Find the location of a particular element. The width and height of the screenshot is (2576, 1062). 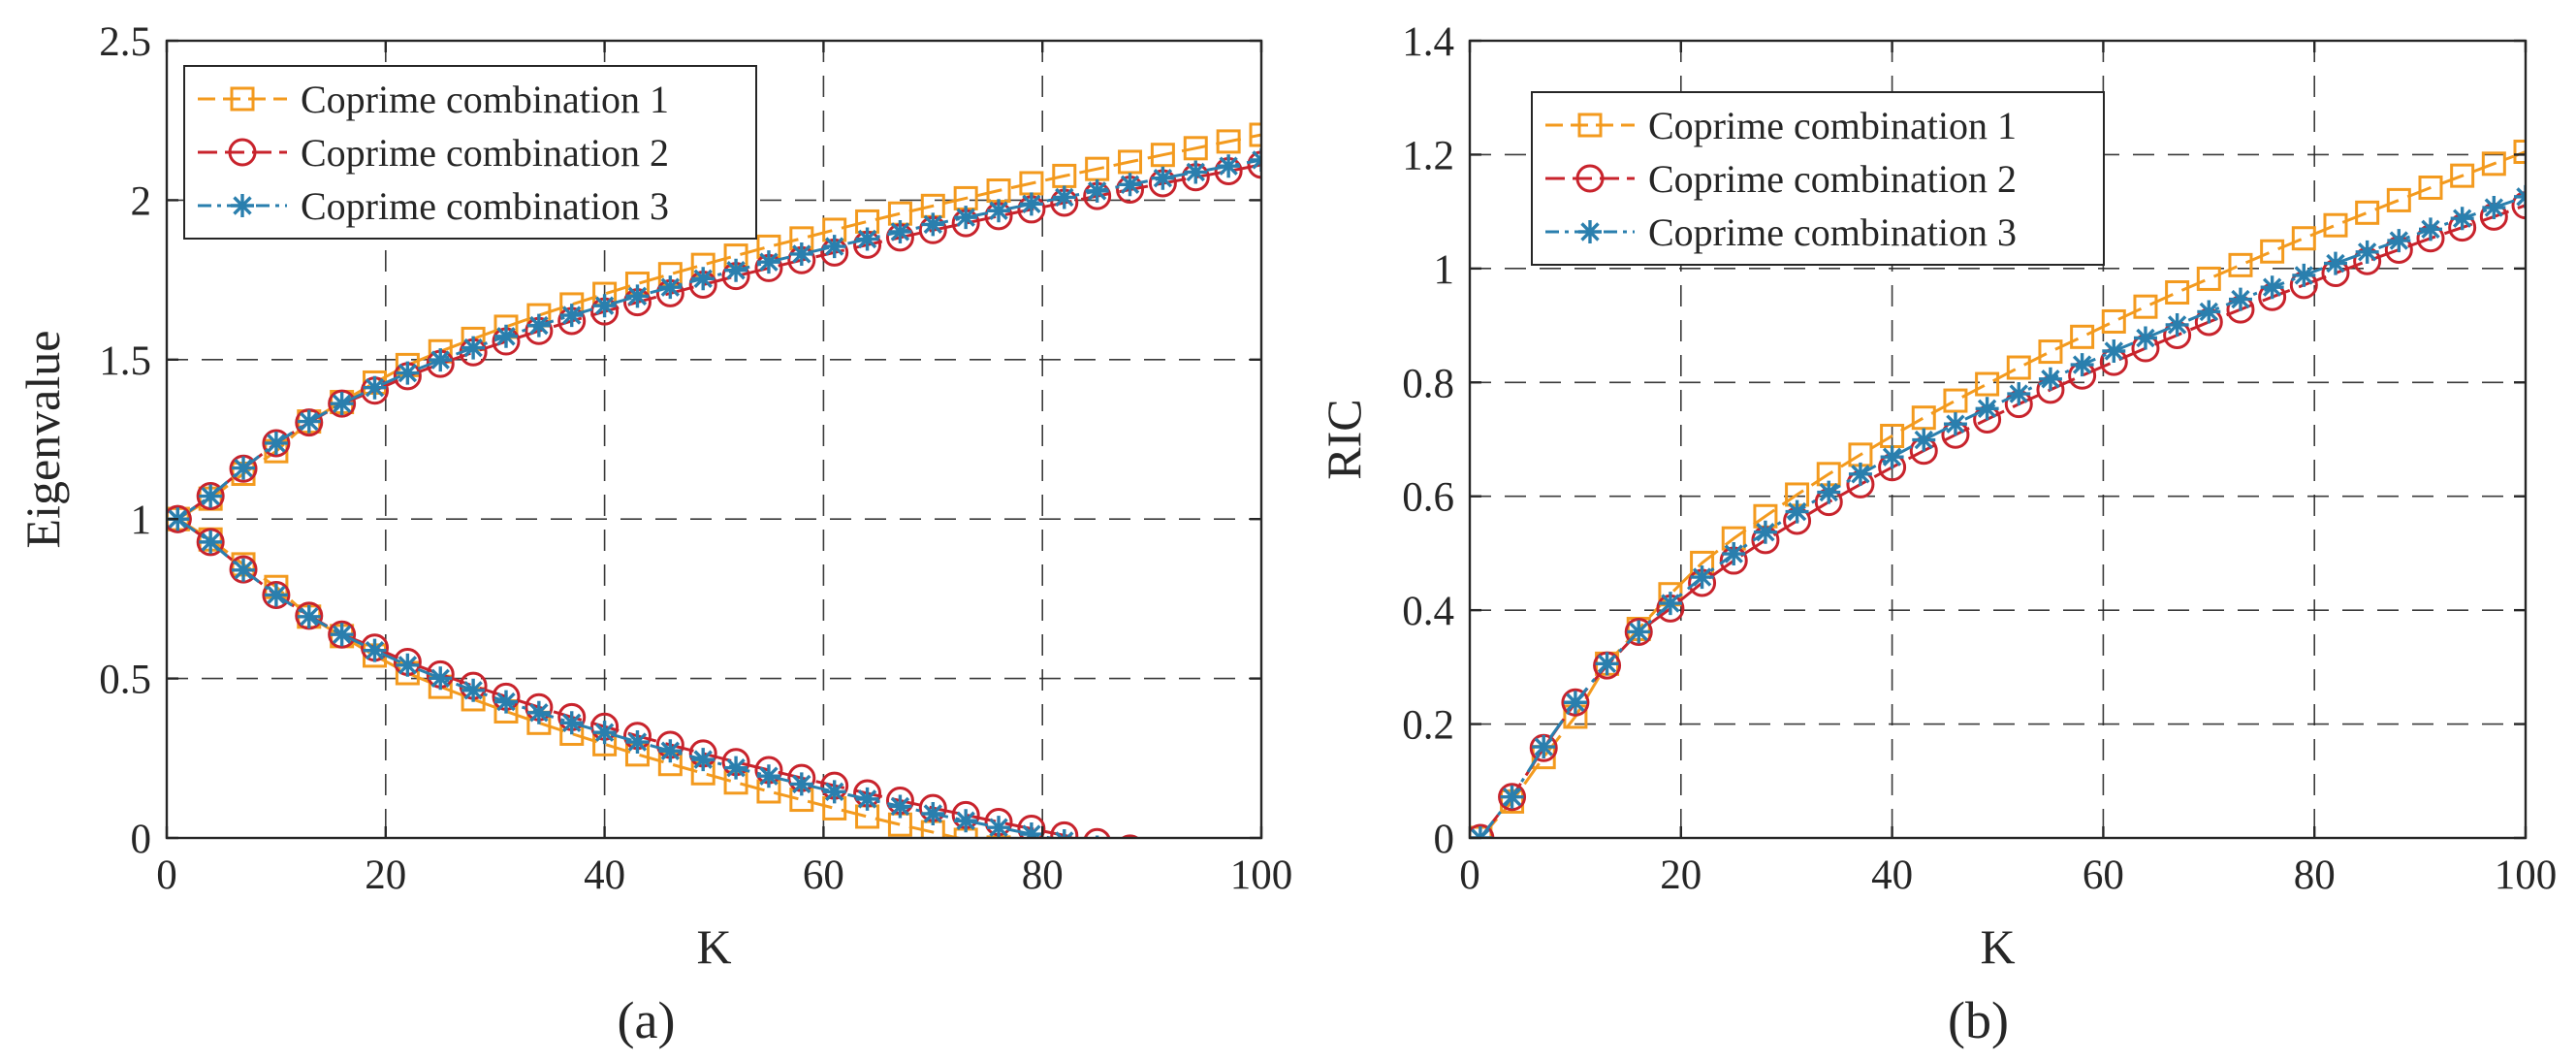

legend-label: Coprime combination 1 is located at coordinates (485, 99).